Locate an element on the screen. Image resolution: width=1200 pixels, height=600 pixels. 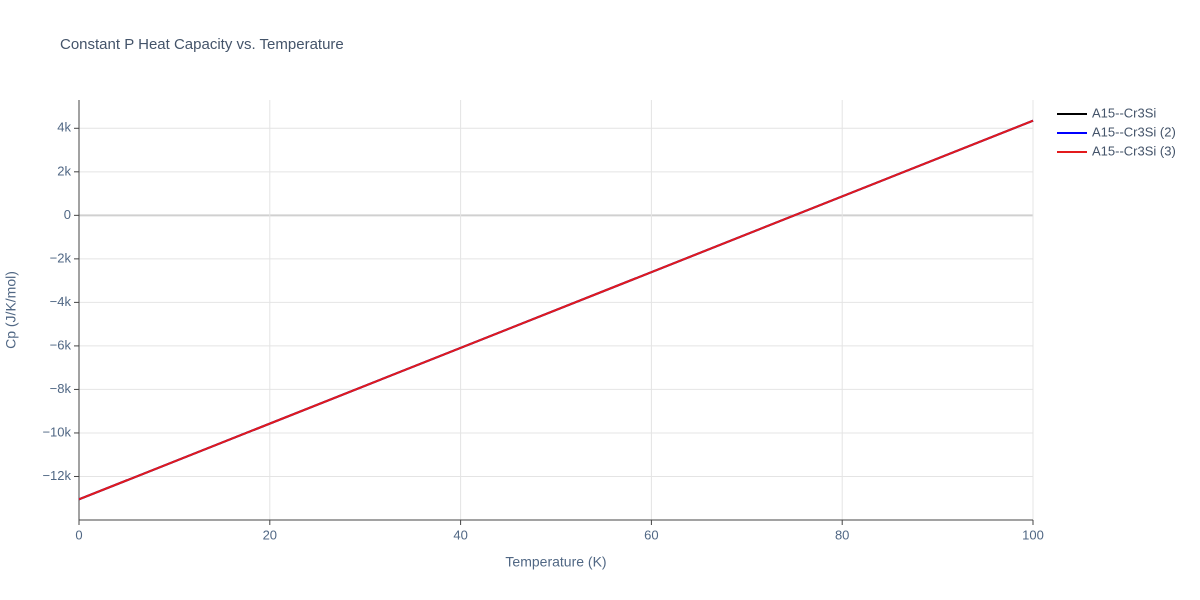
y-axis-title: Cp (J/K/mol) is located at coordinates (11, 310).